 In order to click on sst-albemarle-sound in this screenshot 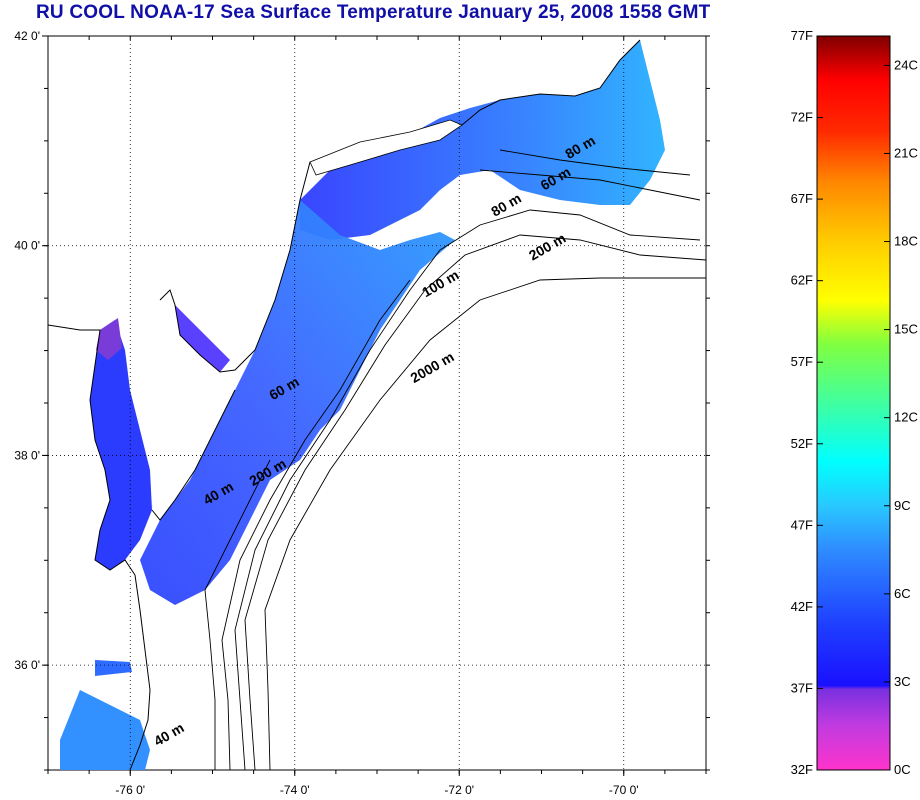, I will do `click(113, 668)`.